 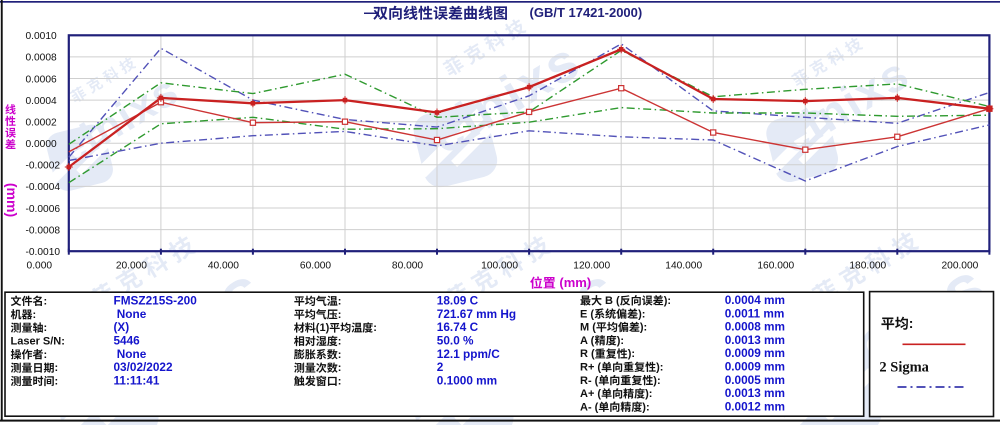 I want to click on svg-text: 140.000, so click(x=683, y=266).